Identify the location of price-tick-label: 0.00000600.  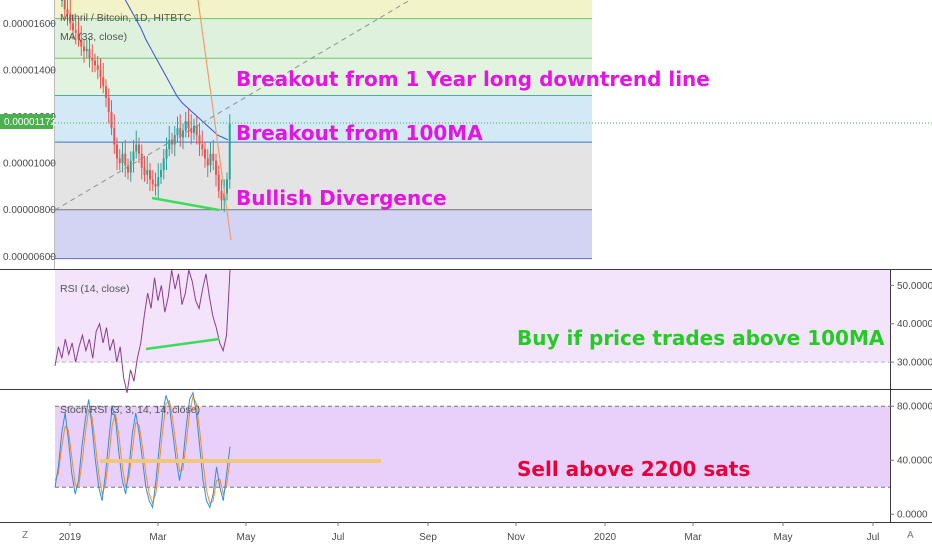
(29, 257).